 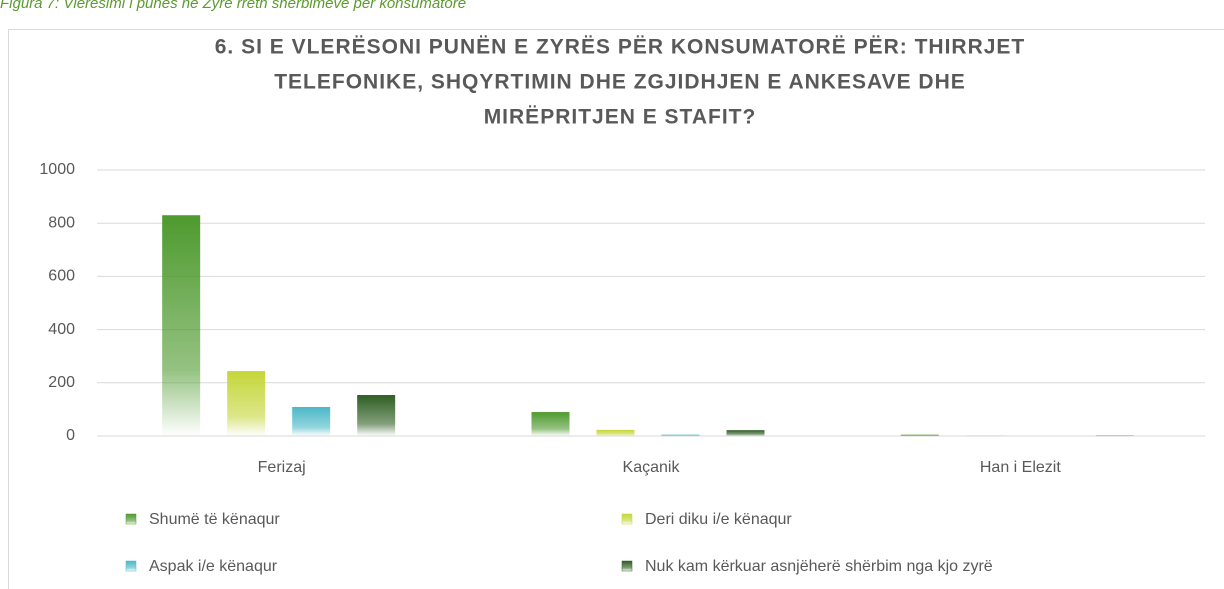 I want to click on legend-label: Shumë të kënaqur, so click(x=214, y=519).